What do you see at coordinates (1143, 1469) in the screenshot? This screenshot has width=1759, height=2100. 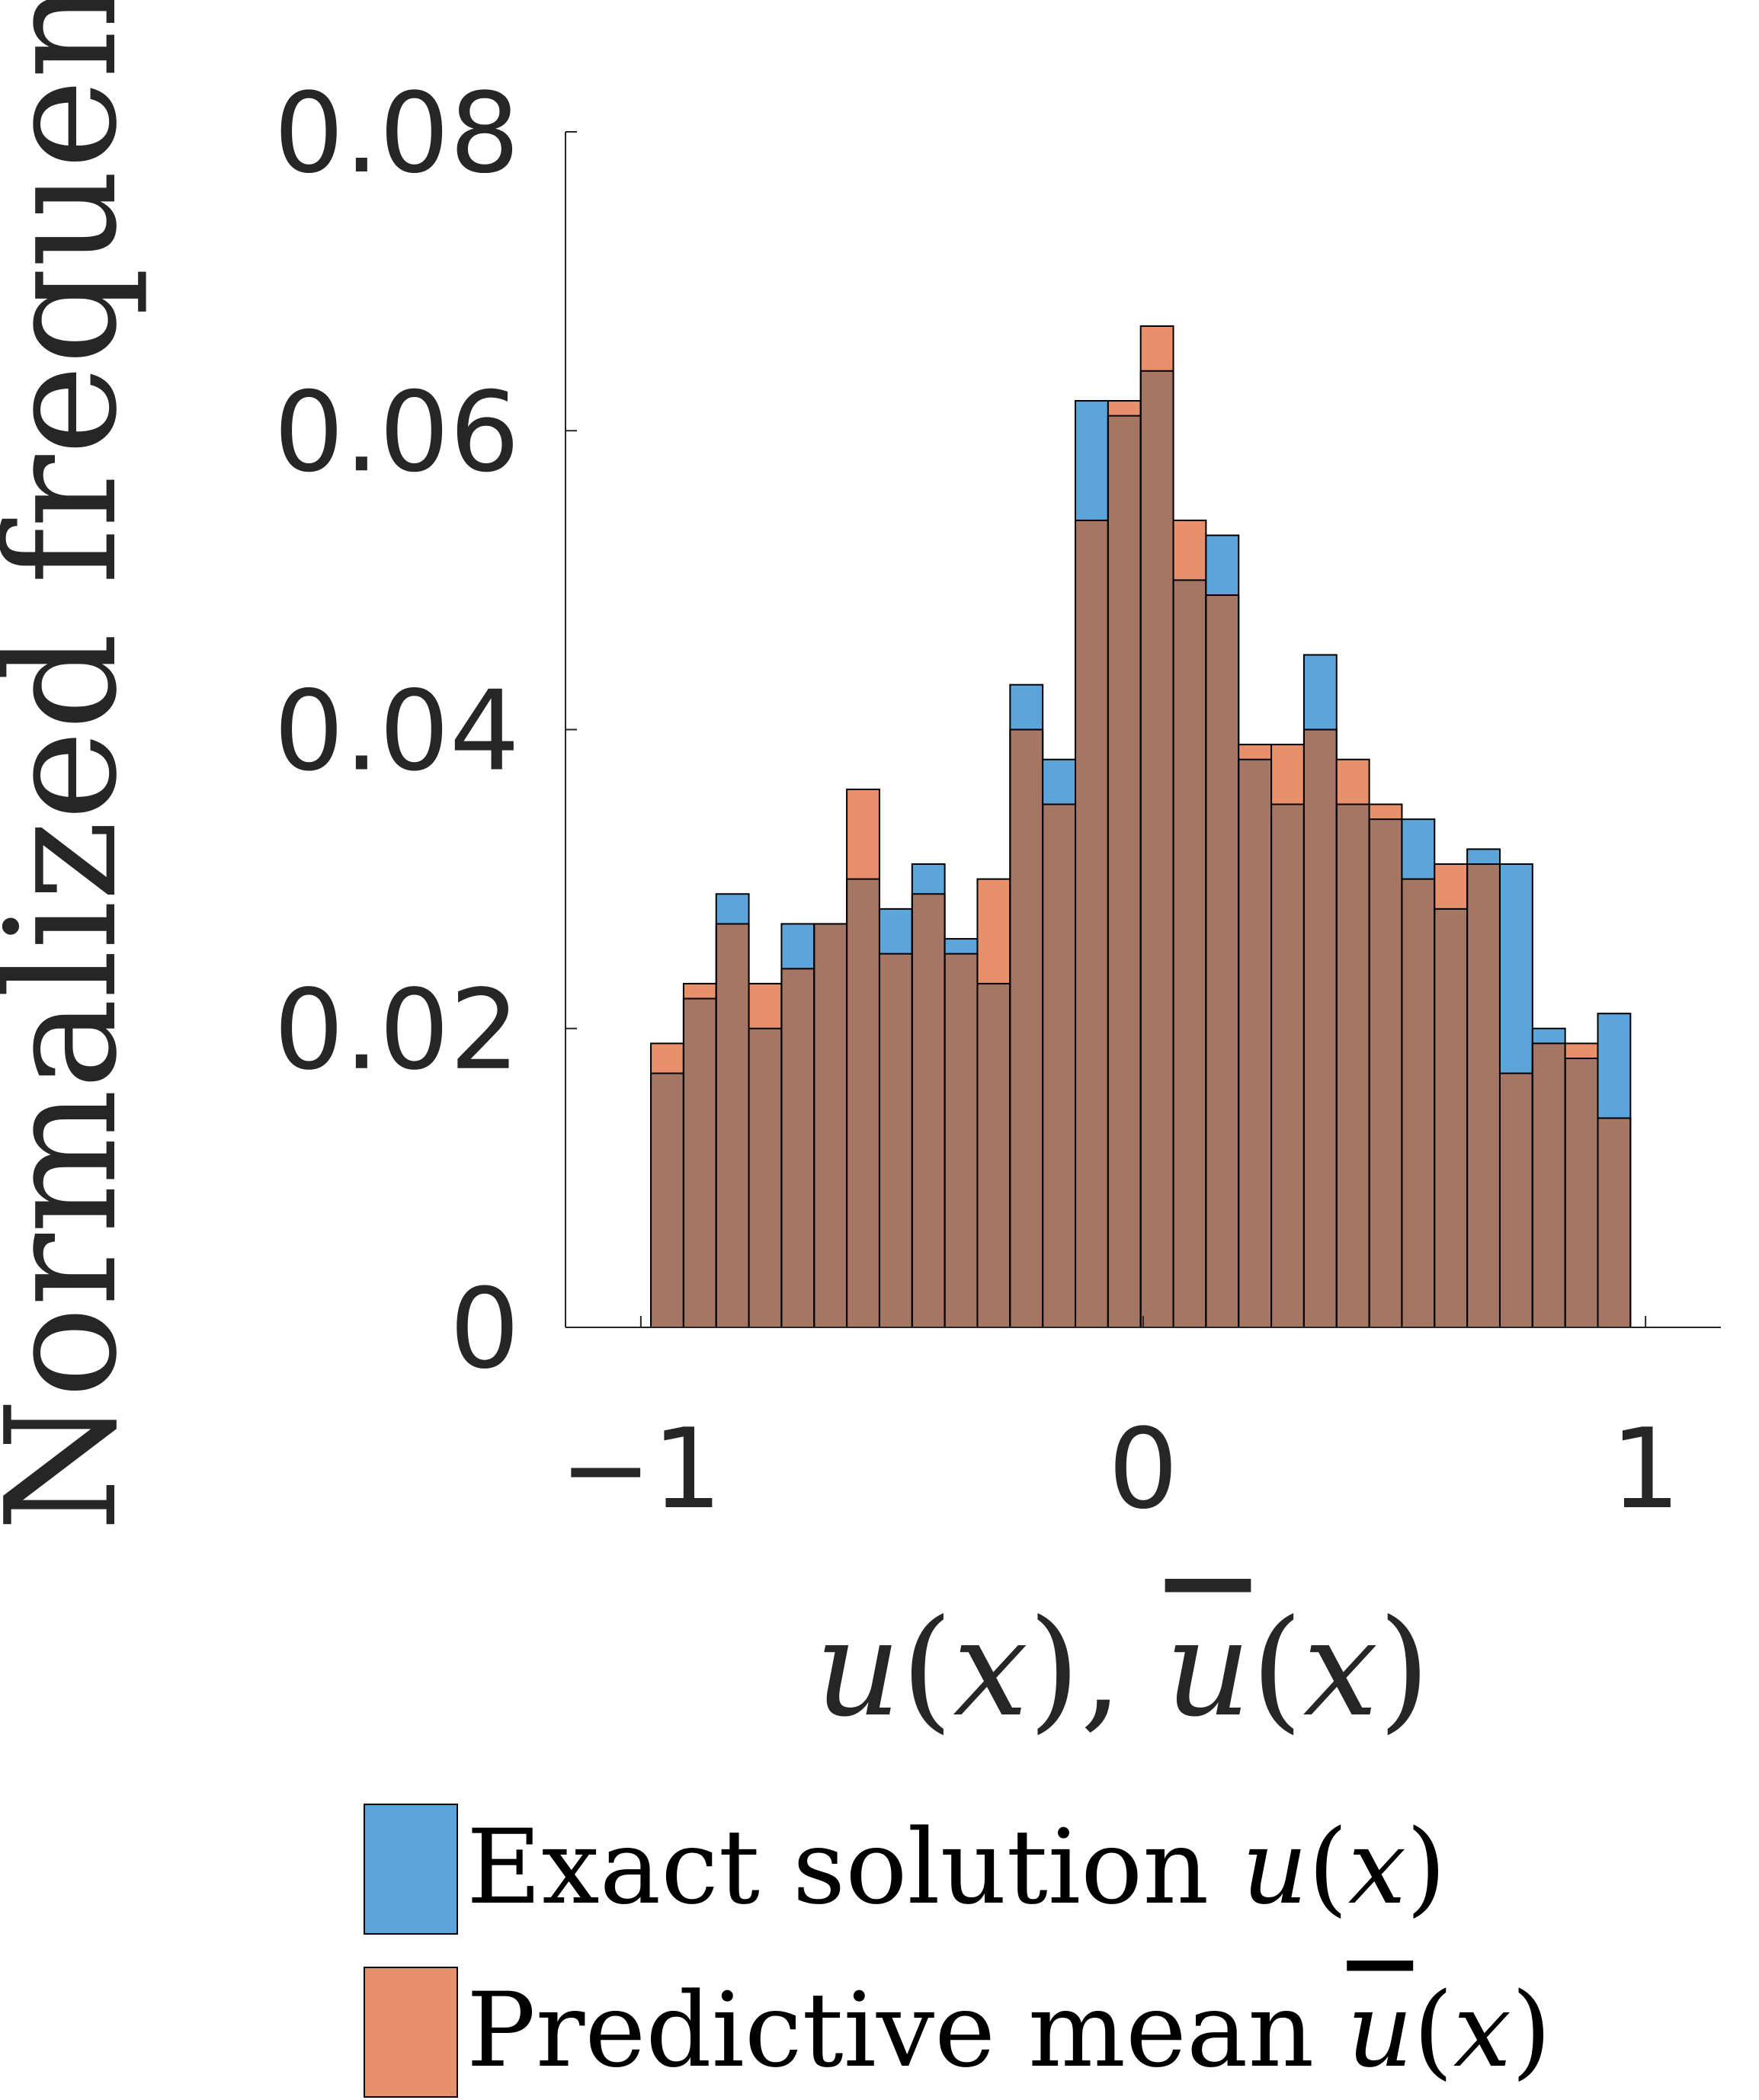 I see `x-tick-label: 0` at bounding box center [1143, 1469].